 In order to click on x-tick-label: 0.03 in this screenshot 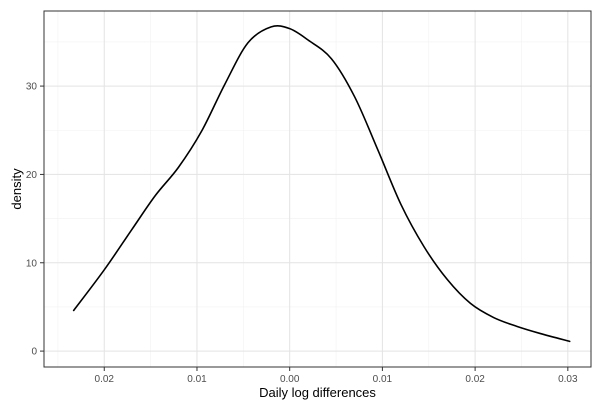, I will do `click(568, 379)`.